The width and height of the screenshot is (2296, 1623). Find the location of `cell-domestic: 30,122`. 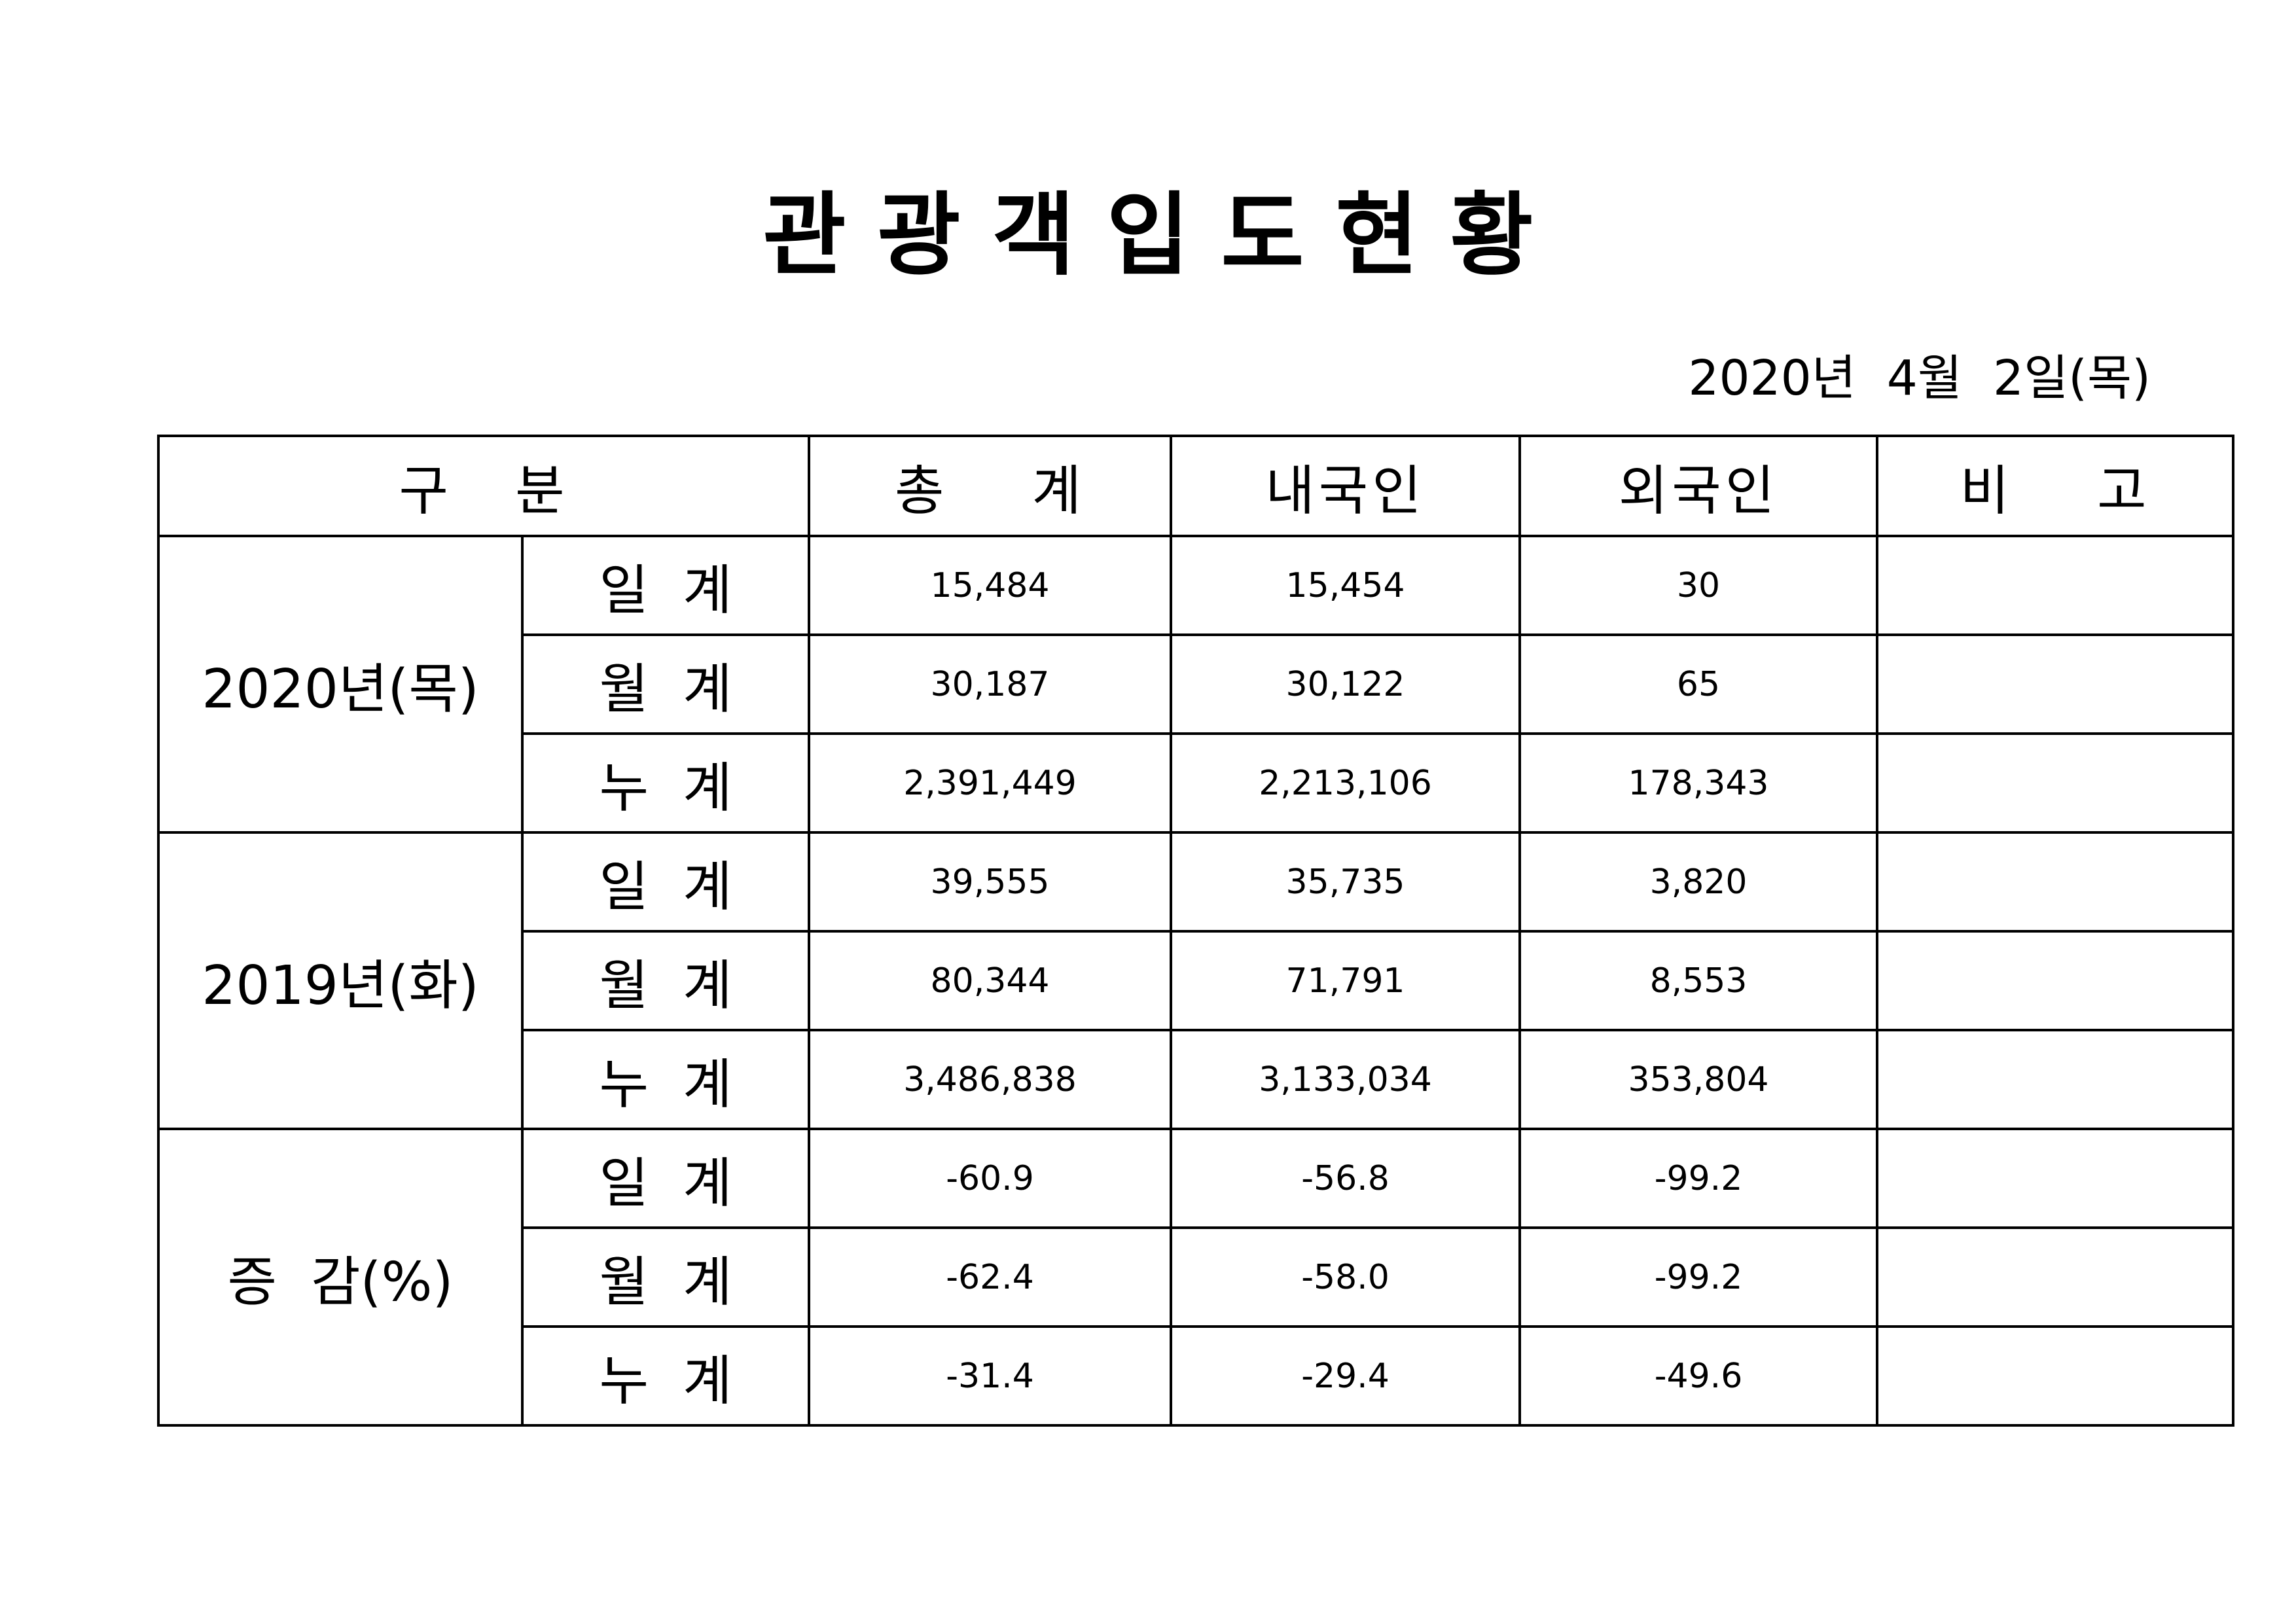

cell-domestic: 30,122 is located at coordinates (1346, 684).